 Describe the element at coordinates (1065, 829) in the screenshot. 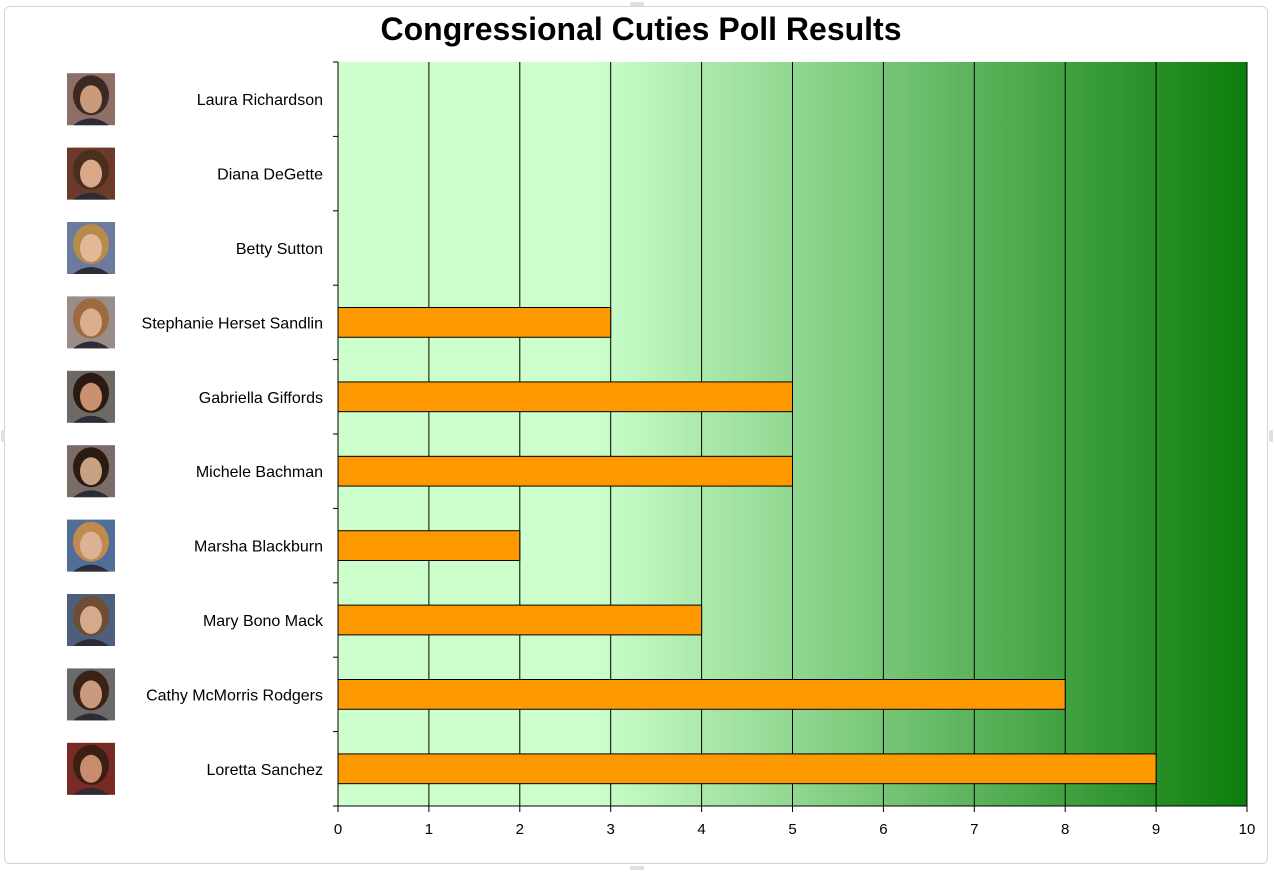

I see `x-tick-label: 8` at that location.